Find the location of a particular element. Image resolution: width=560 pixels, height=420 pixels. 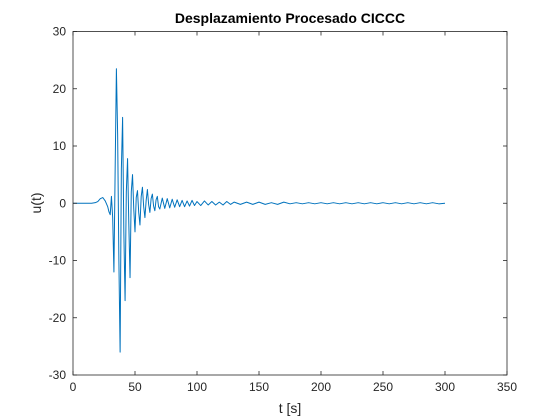

y-tick-label: 10 is located at coordinates (60, 146).